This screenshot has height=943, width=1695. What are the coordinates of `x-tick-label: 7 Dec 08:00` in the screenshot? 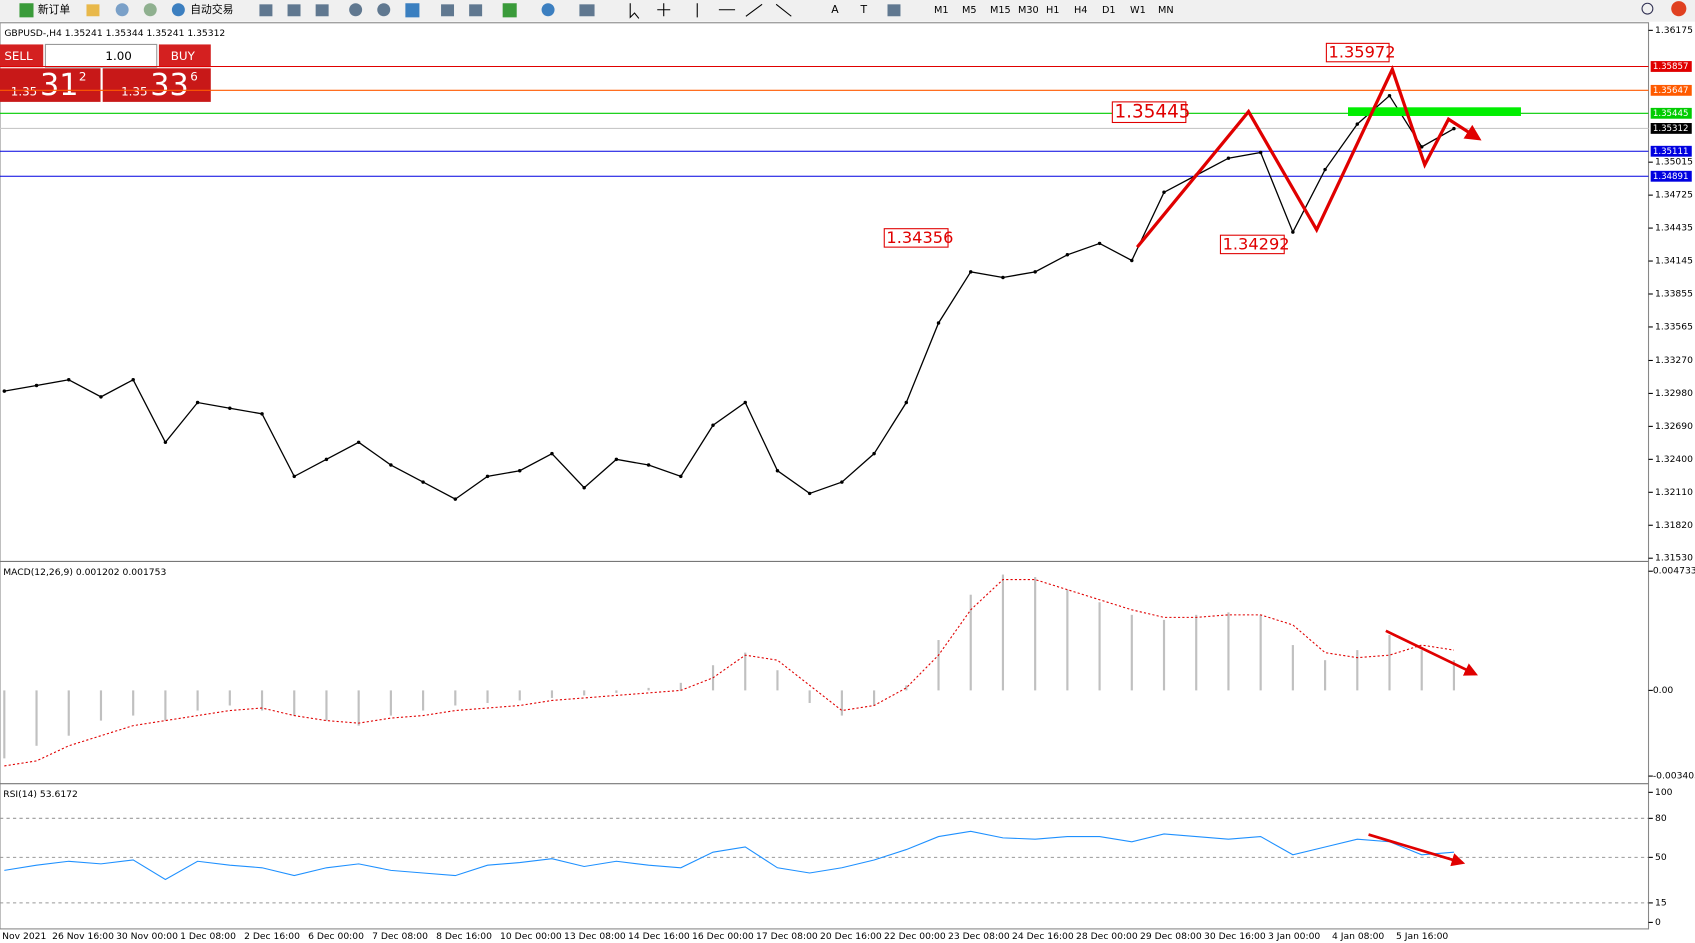 It's located at (400, 936).